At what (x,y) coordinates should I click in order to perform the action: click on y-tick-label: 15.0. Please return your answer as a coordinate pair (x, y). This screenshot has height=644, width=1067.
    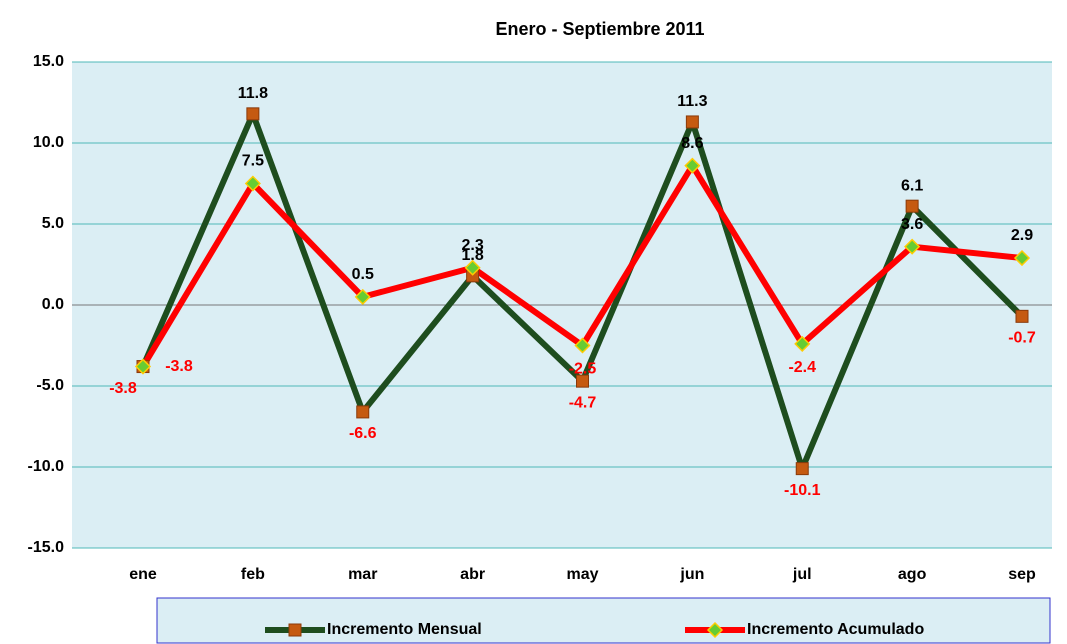
    Looking at the image, I should click on (48, 61).